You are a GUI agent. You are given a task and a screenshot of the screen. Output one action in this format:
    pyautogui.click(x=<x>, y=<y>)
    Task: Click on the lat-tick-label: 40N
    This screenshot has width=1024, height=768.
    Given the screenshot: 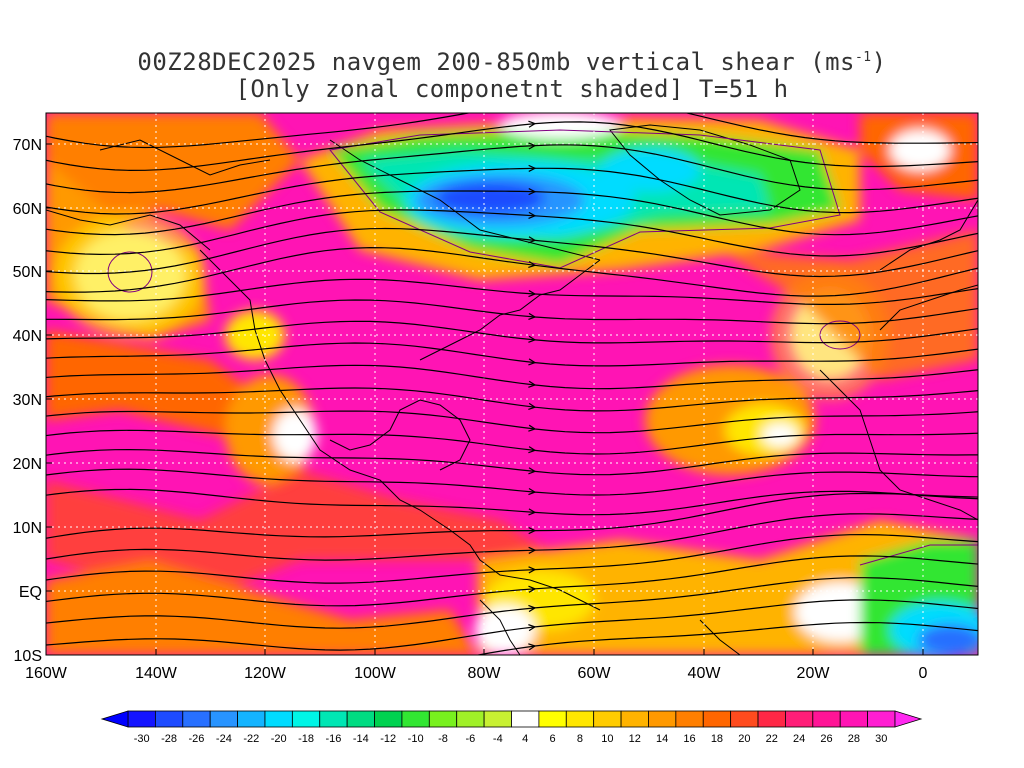 What is the action you would take?
    pyautogui.click(x=27, y=336)
    